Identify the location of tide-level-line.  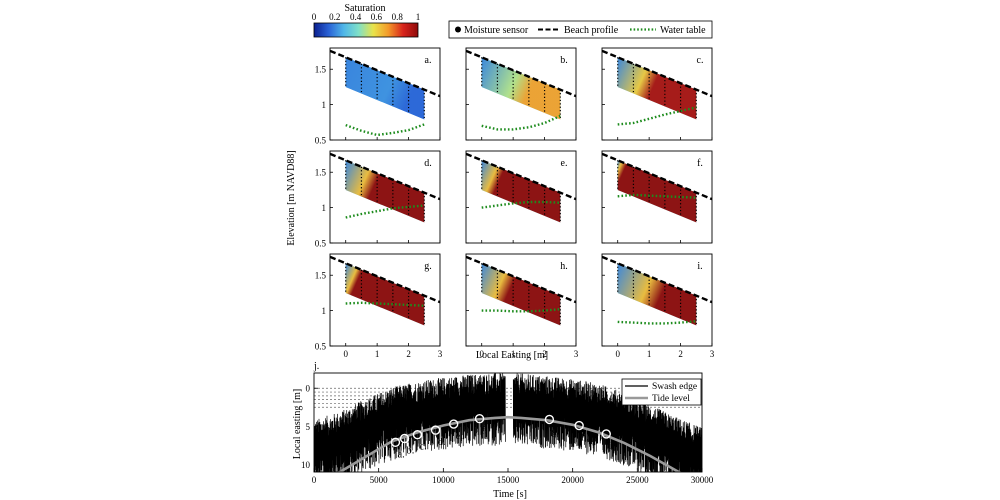
(509, 443).